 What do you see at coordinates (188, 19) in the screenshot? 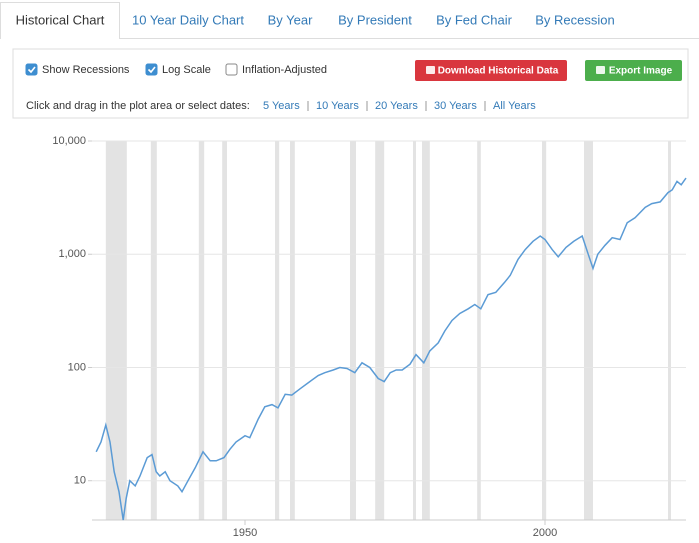
I see `tab: 10 Year Daily Chart` at bounding box center [188, 19].